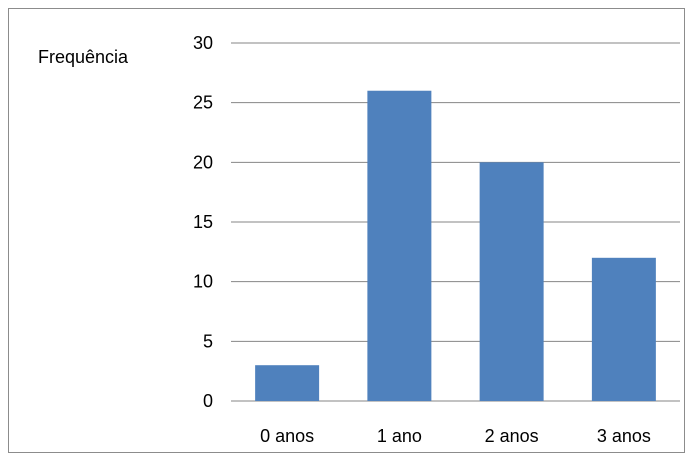  Describe the element at coordinates (287, 436) in the screenshot. I see `x-category-label: 0 anos` at that location.